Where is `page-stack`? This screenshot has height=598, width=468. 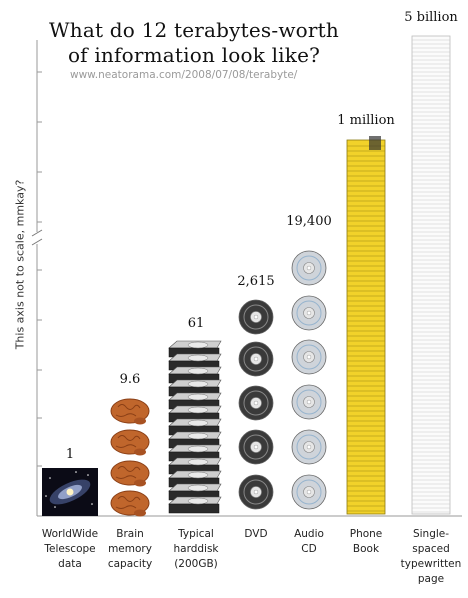 page-stack is located at coordinates (431, 275).